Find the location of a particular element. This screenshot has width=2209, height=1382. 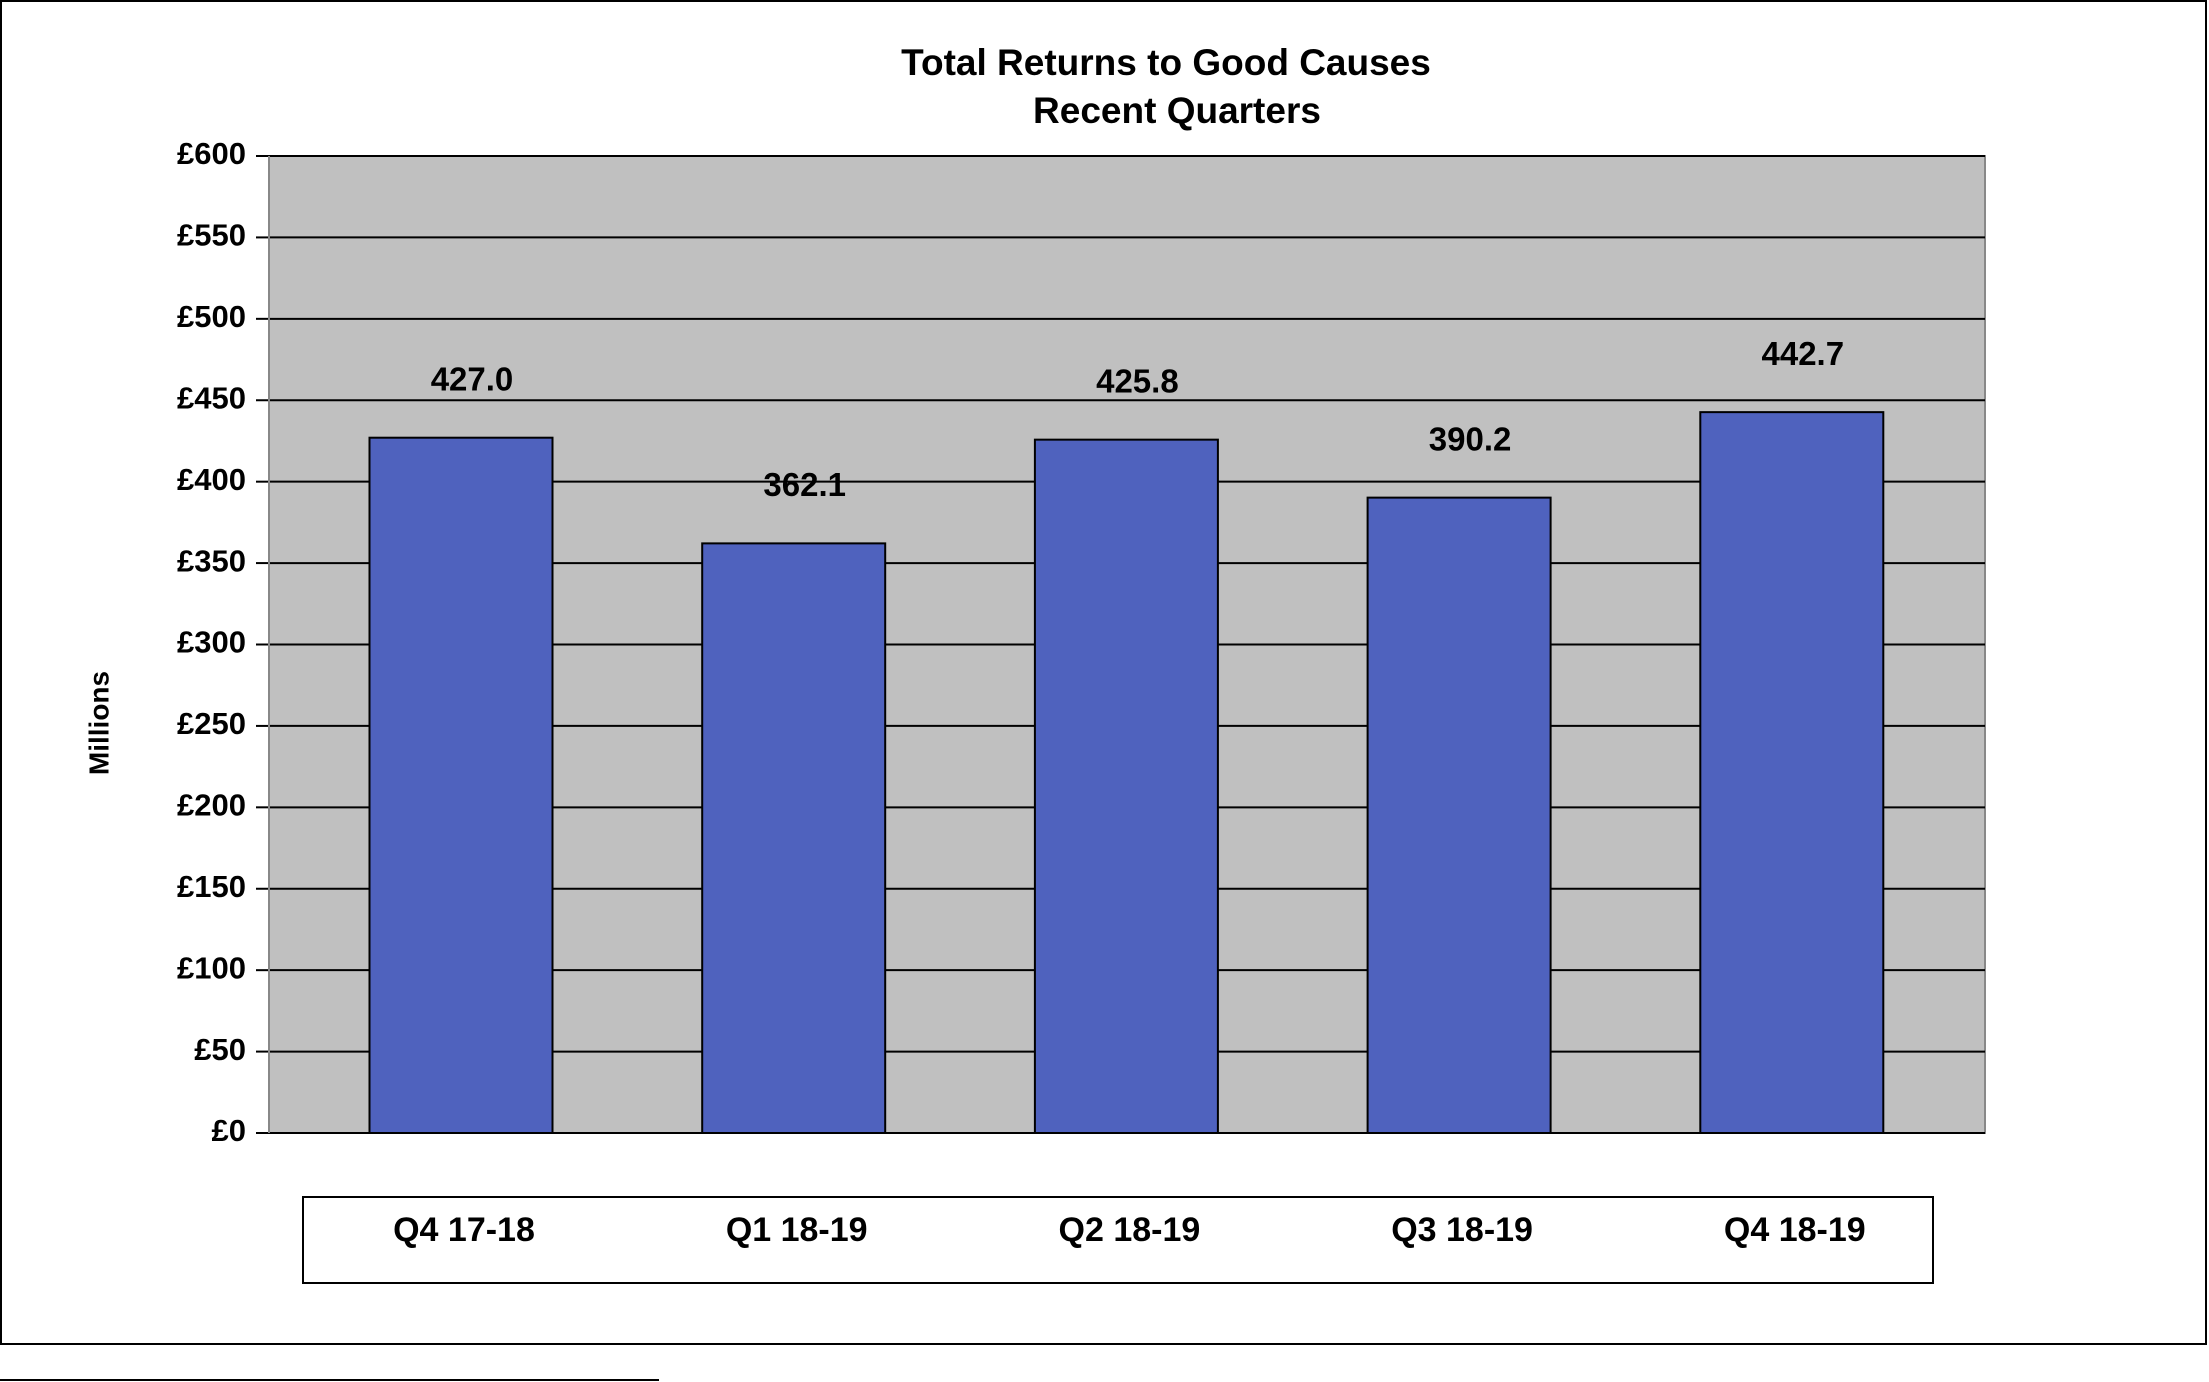

value-label: 425.8 is located at coordinates (1137, 380).